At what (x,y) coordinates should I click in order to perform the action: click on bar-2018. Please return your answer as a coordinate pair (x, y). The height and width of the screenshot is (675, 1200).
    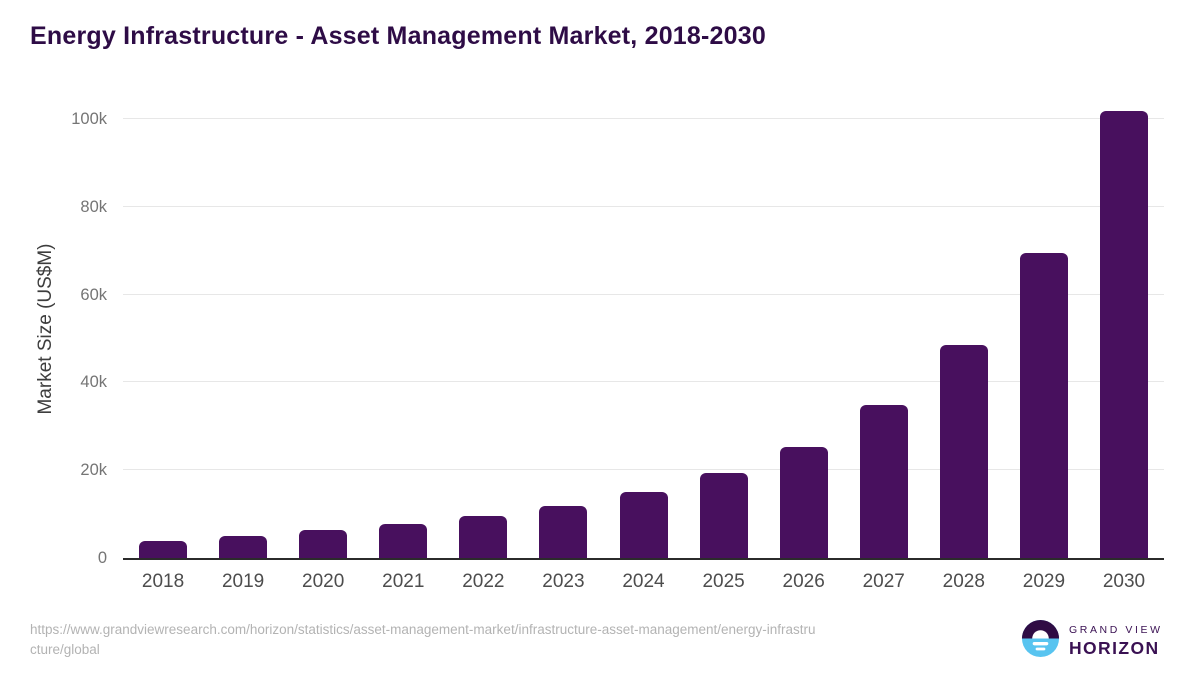
    Looking at the image, I should click on (163, 549).